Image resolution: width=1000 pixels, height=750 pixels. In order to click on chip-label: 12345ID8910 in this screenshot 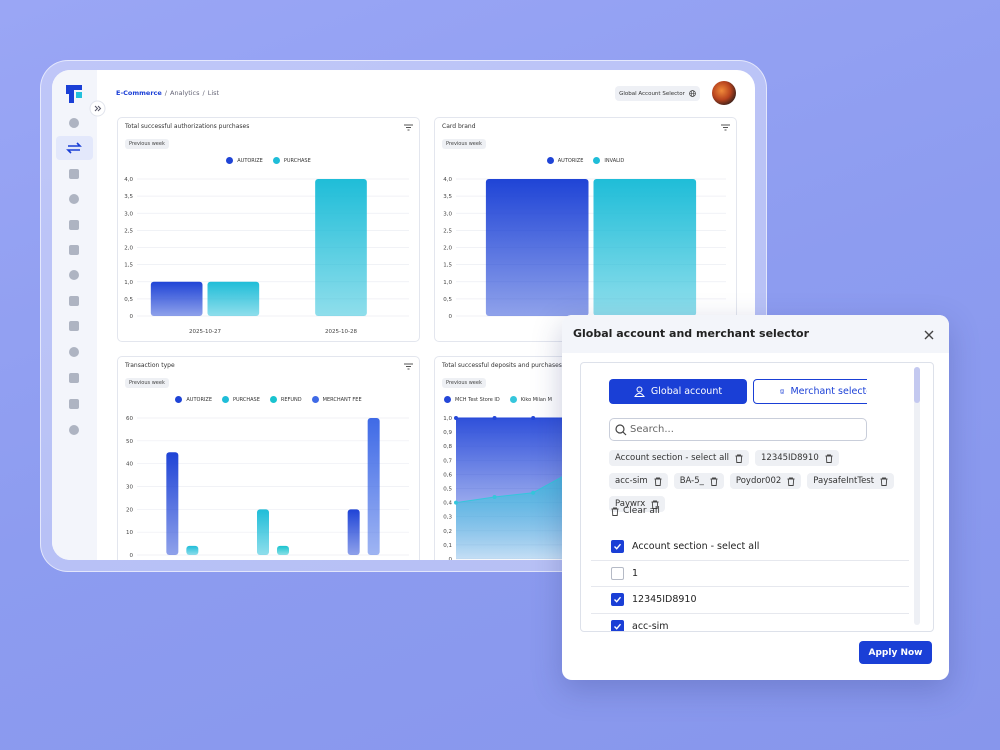, I will do `click(790, 458)`.